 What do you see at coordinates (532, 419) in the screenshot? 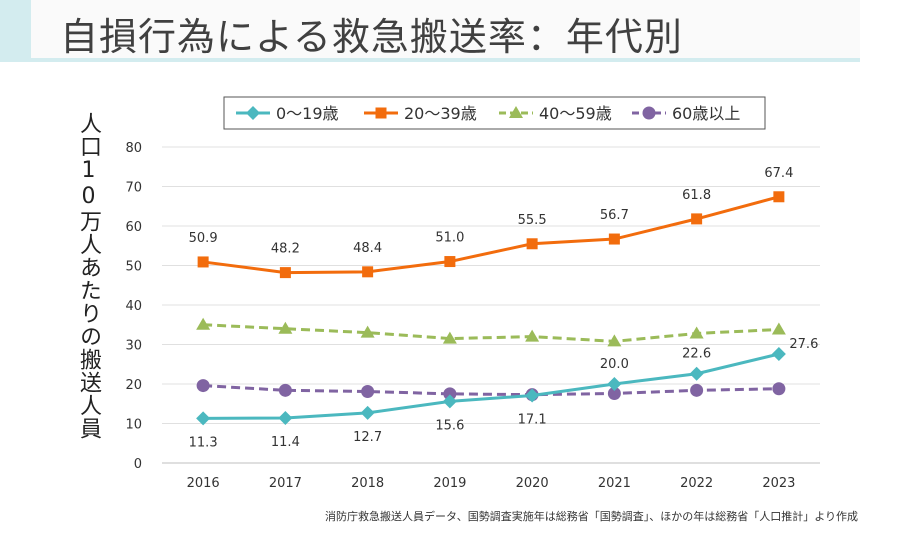
I see `data-label: 17.1` at bounding box center [532, 419].